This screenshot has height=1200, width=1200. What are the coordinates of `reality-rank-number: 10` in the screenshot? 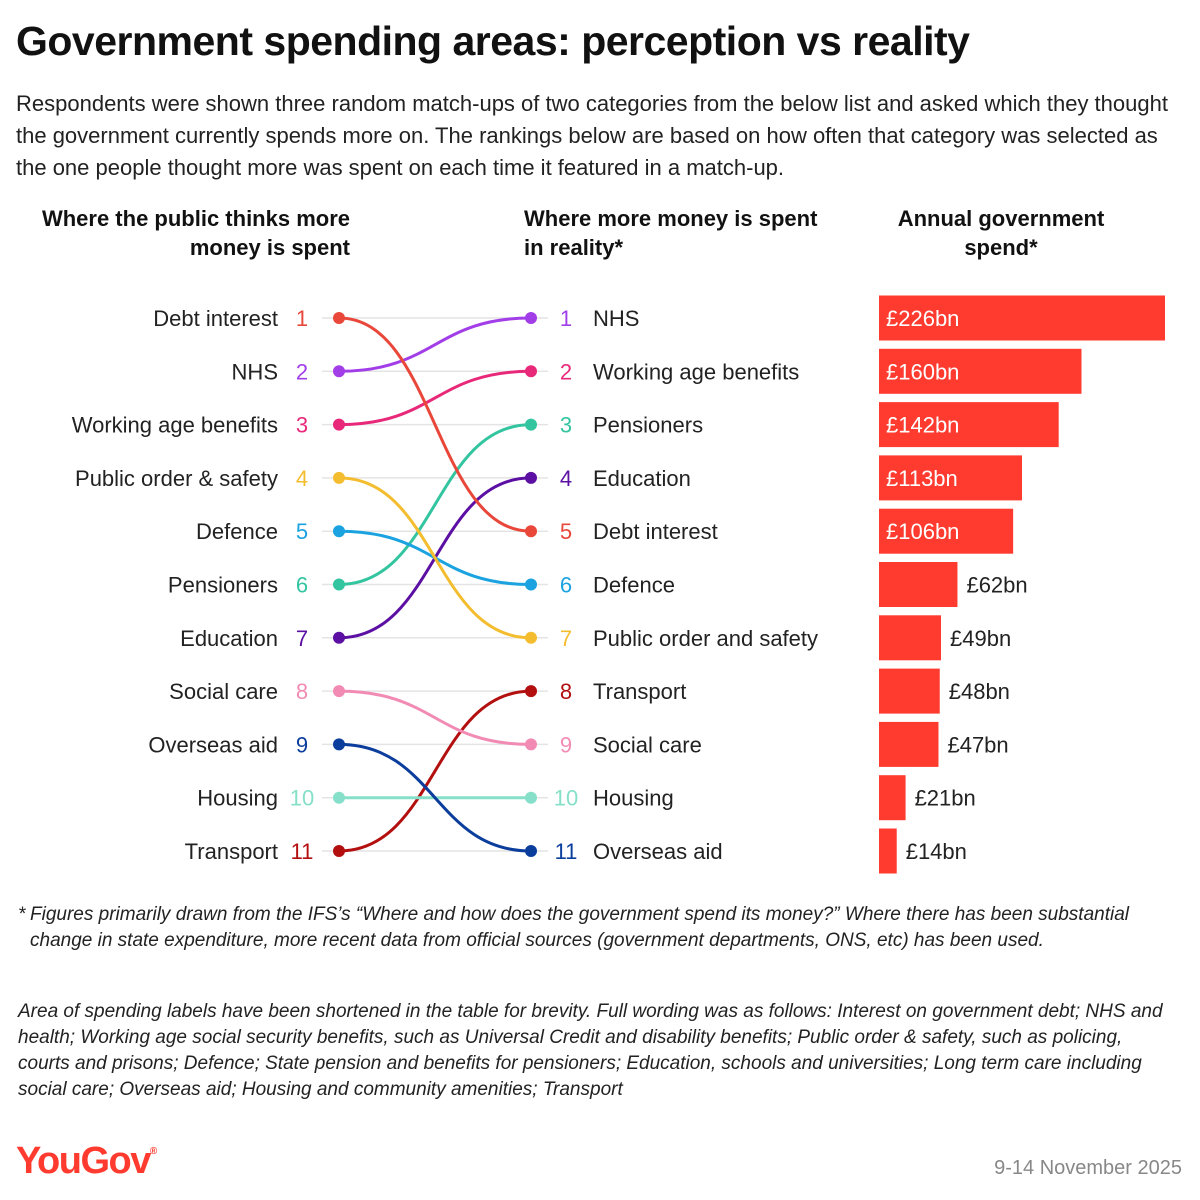 It's located at (566, 798).